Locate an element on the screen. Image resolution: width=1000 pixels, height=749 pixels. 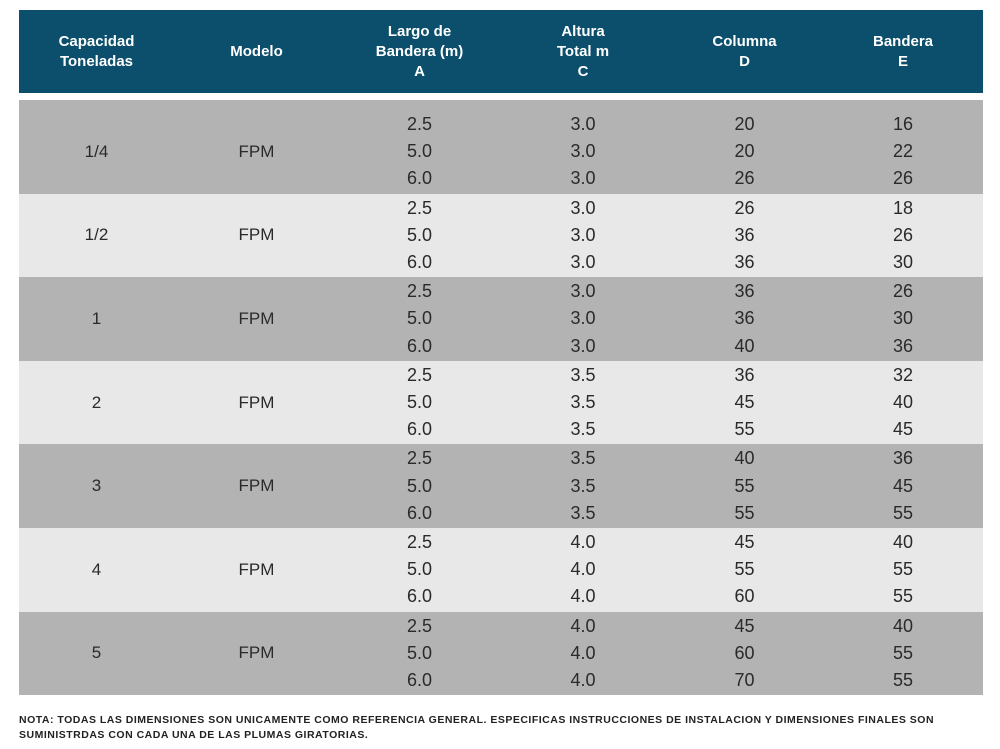
capacidad-cell: 1/2 is located at coordinates (96, 235).